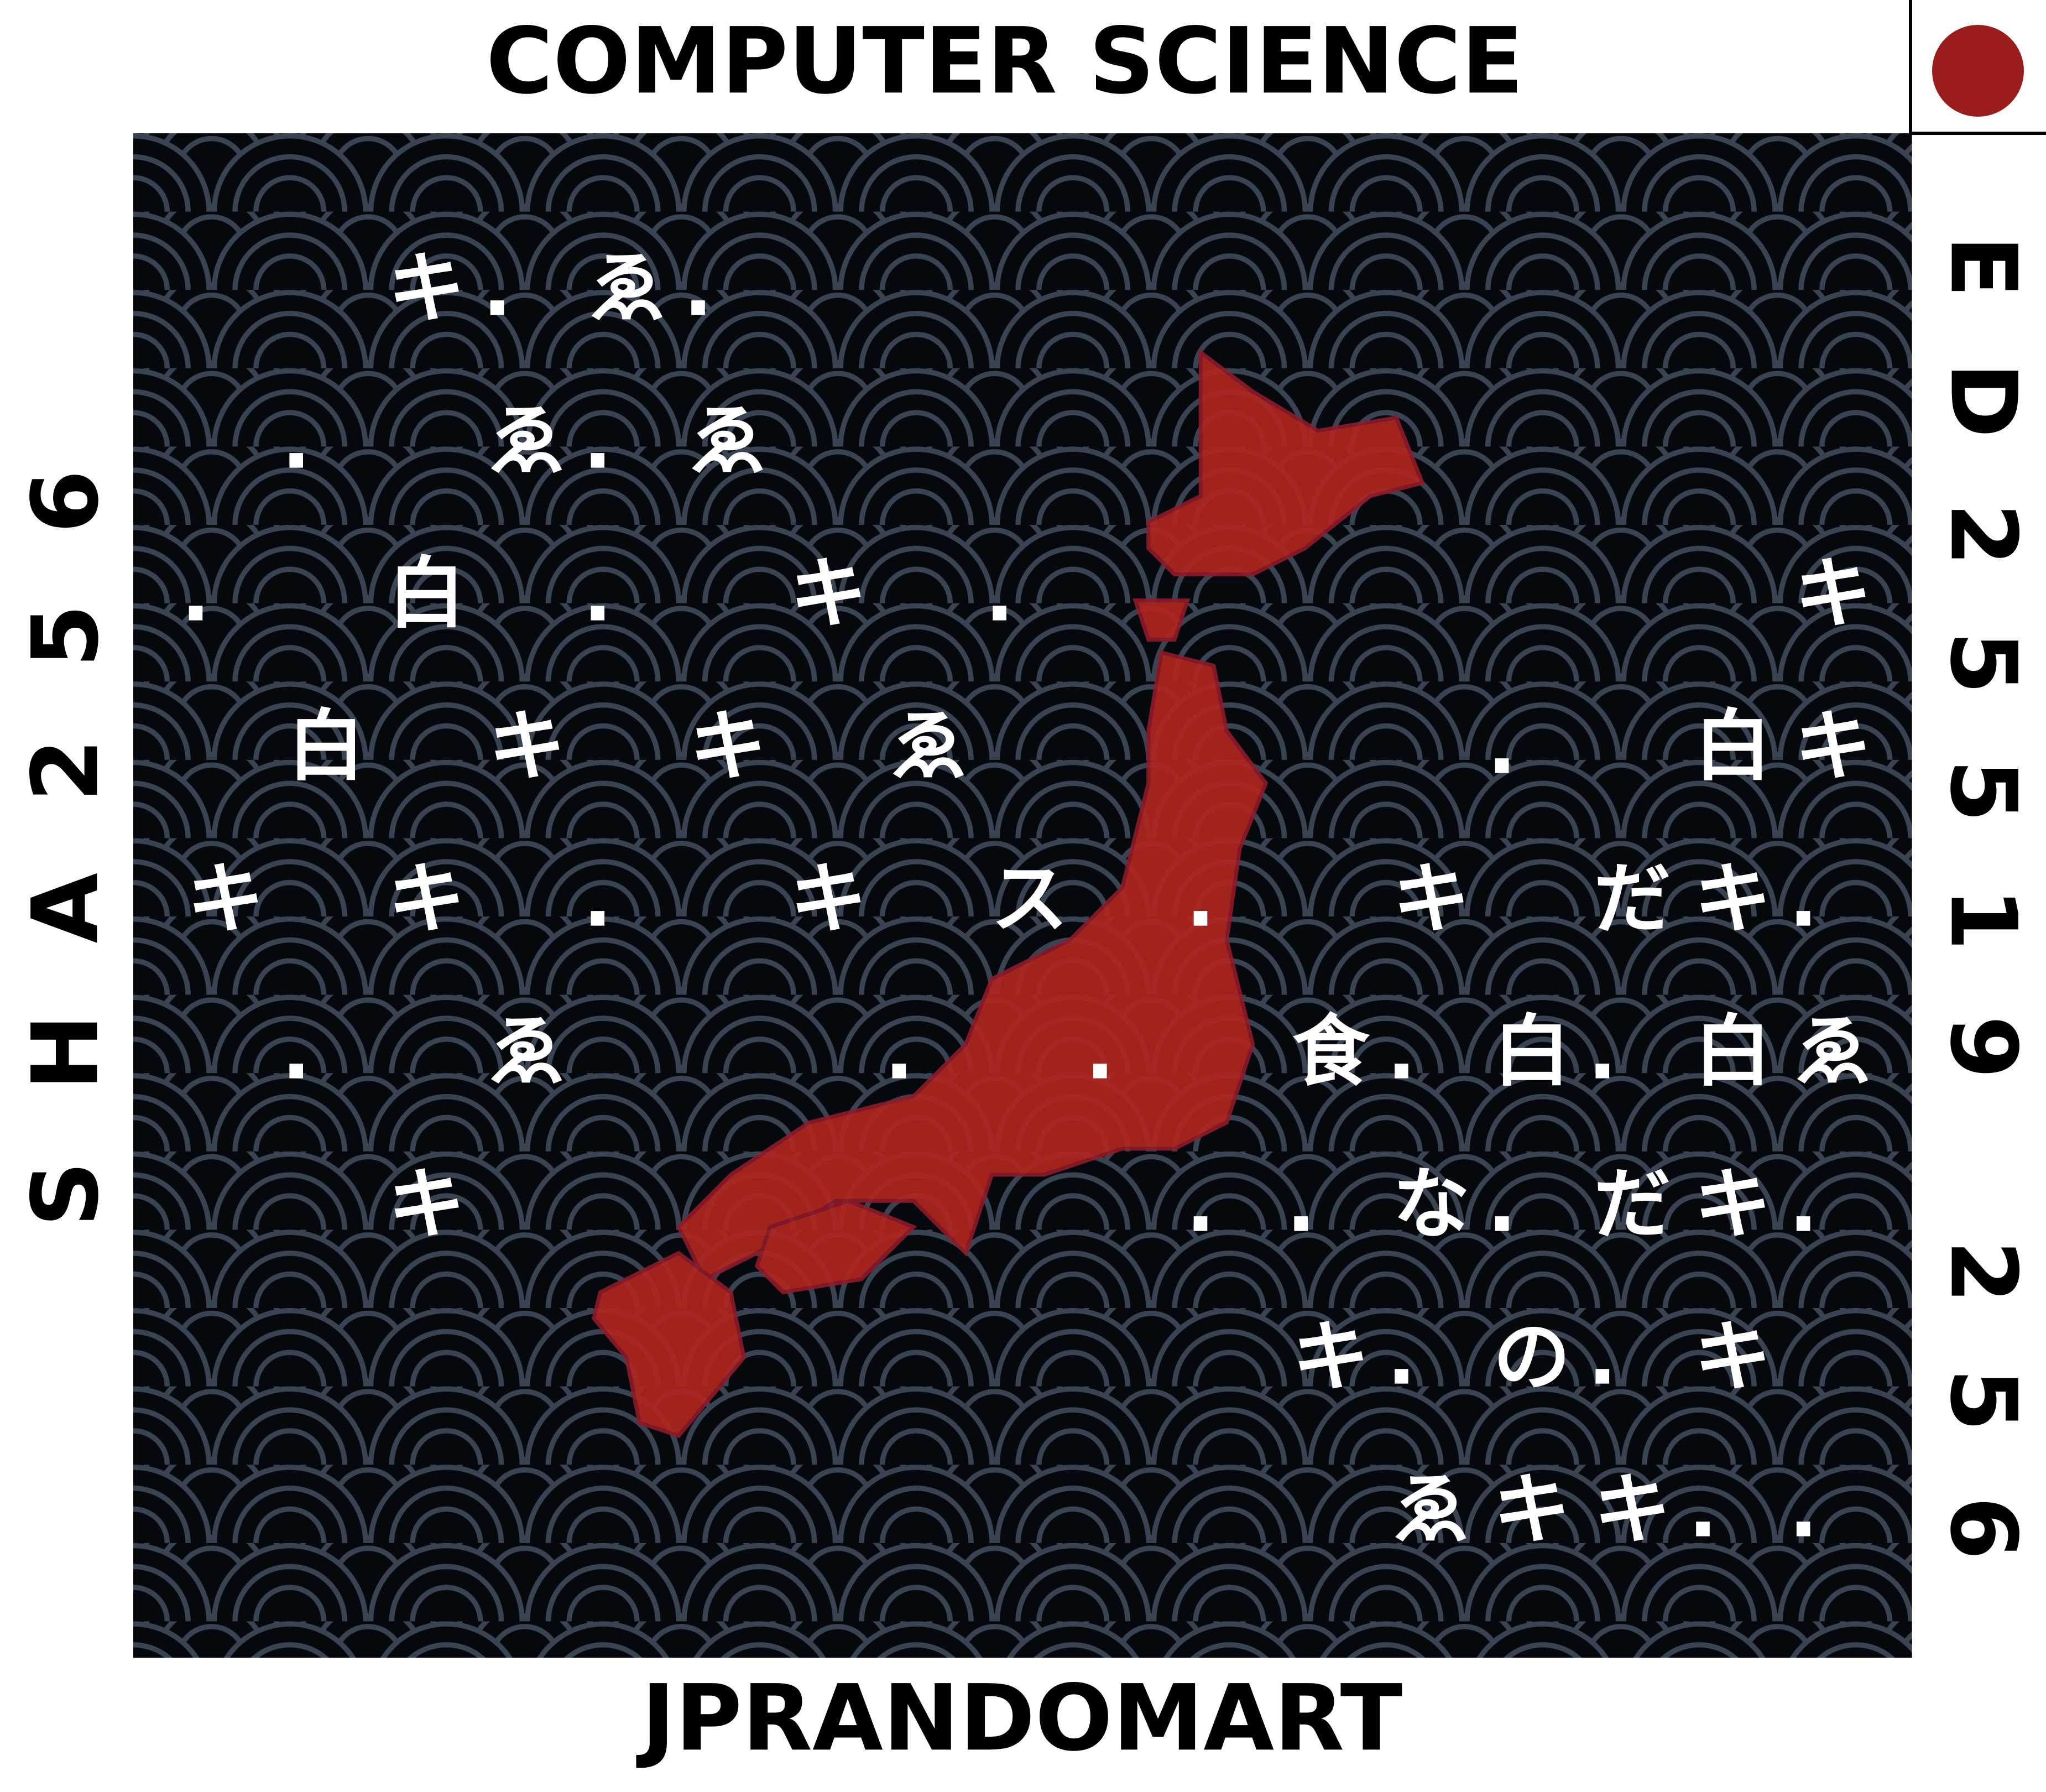 The image size is (2046, 1792). Describe the element at coordinates (1331, 1052) in the screenshot. I see `grid-cell: 食` at that location.